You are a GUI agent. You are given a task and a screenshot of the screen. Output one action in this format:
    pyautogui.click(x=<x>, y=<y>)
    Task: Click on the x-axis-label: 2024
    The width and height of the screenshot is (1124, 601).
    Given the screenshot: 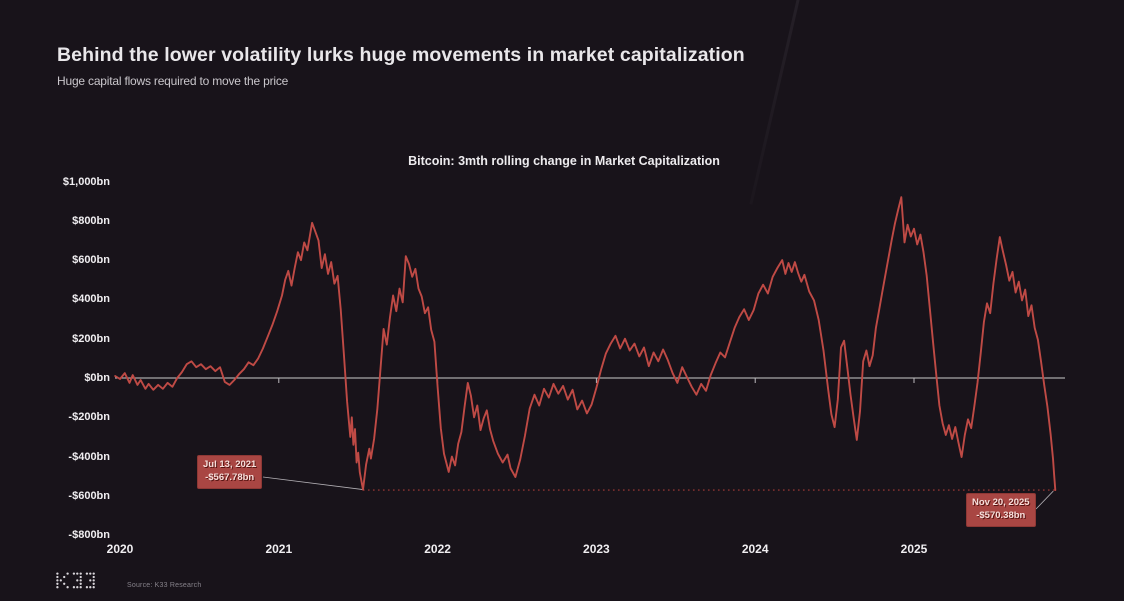 What is the action you would take?
    pyautogui.click(x=755, y=549)
    